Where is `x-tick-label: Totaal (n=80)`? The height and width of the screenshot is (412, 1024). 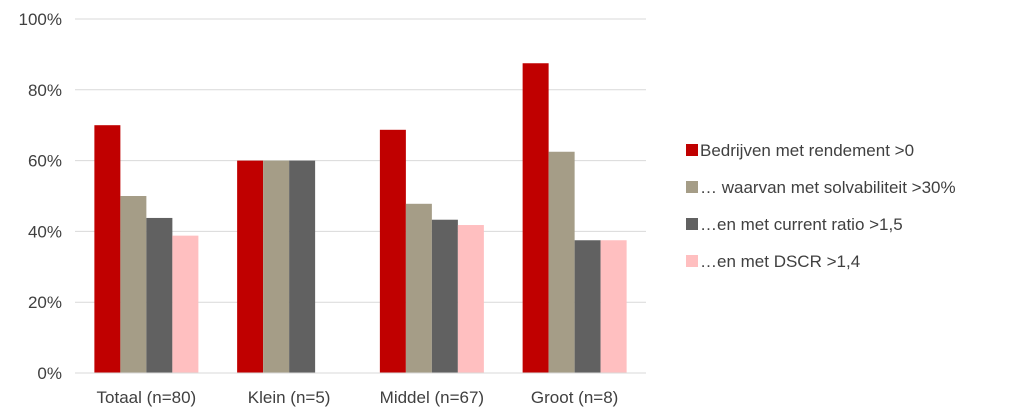
x-tick-label: Totaal (n=80) is located at coordinates (147, 397).